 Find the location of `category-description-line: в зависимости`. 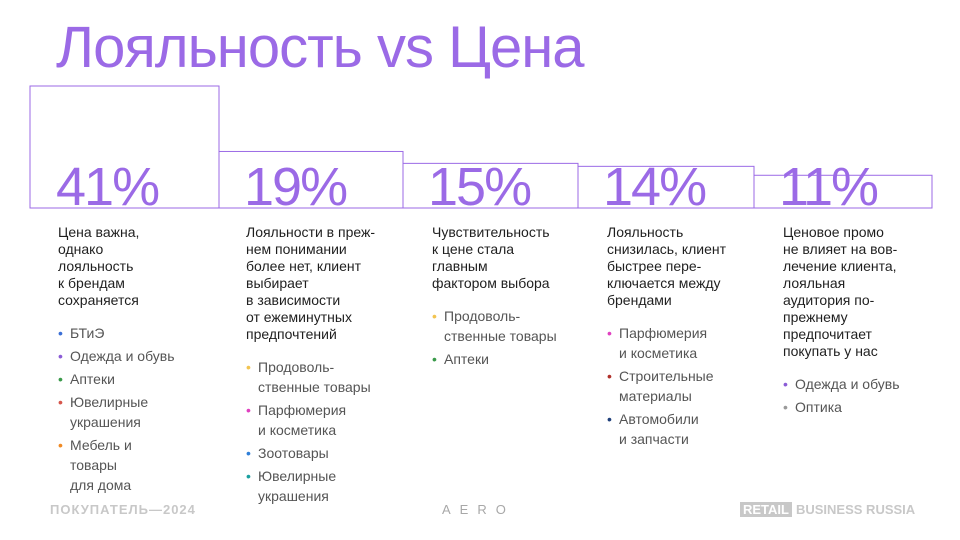

category-description-line: в зависимости is located at coordinates (293, 300).